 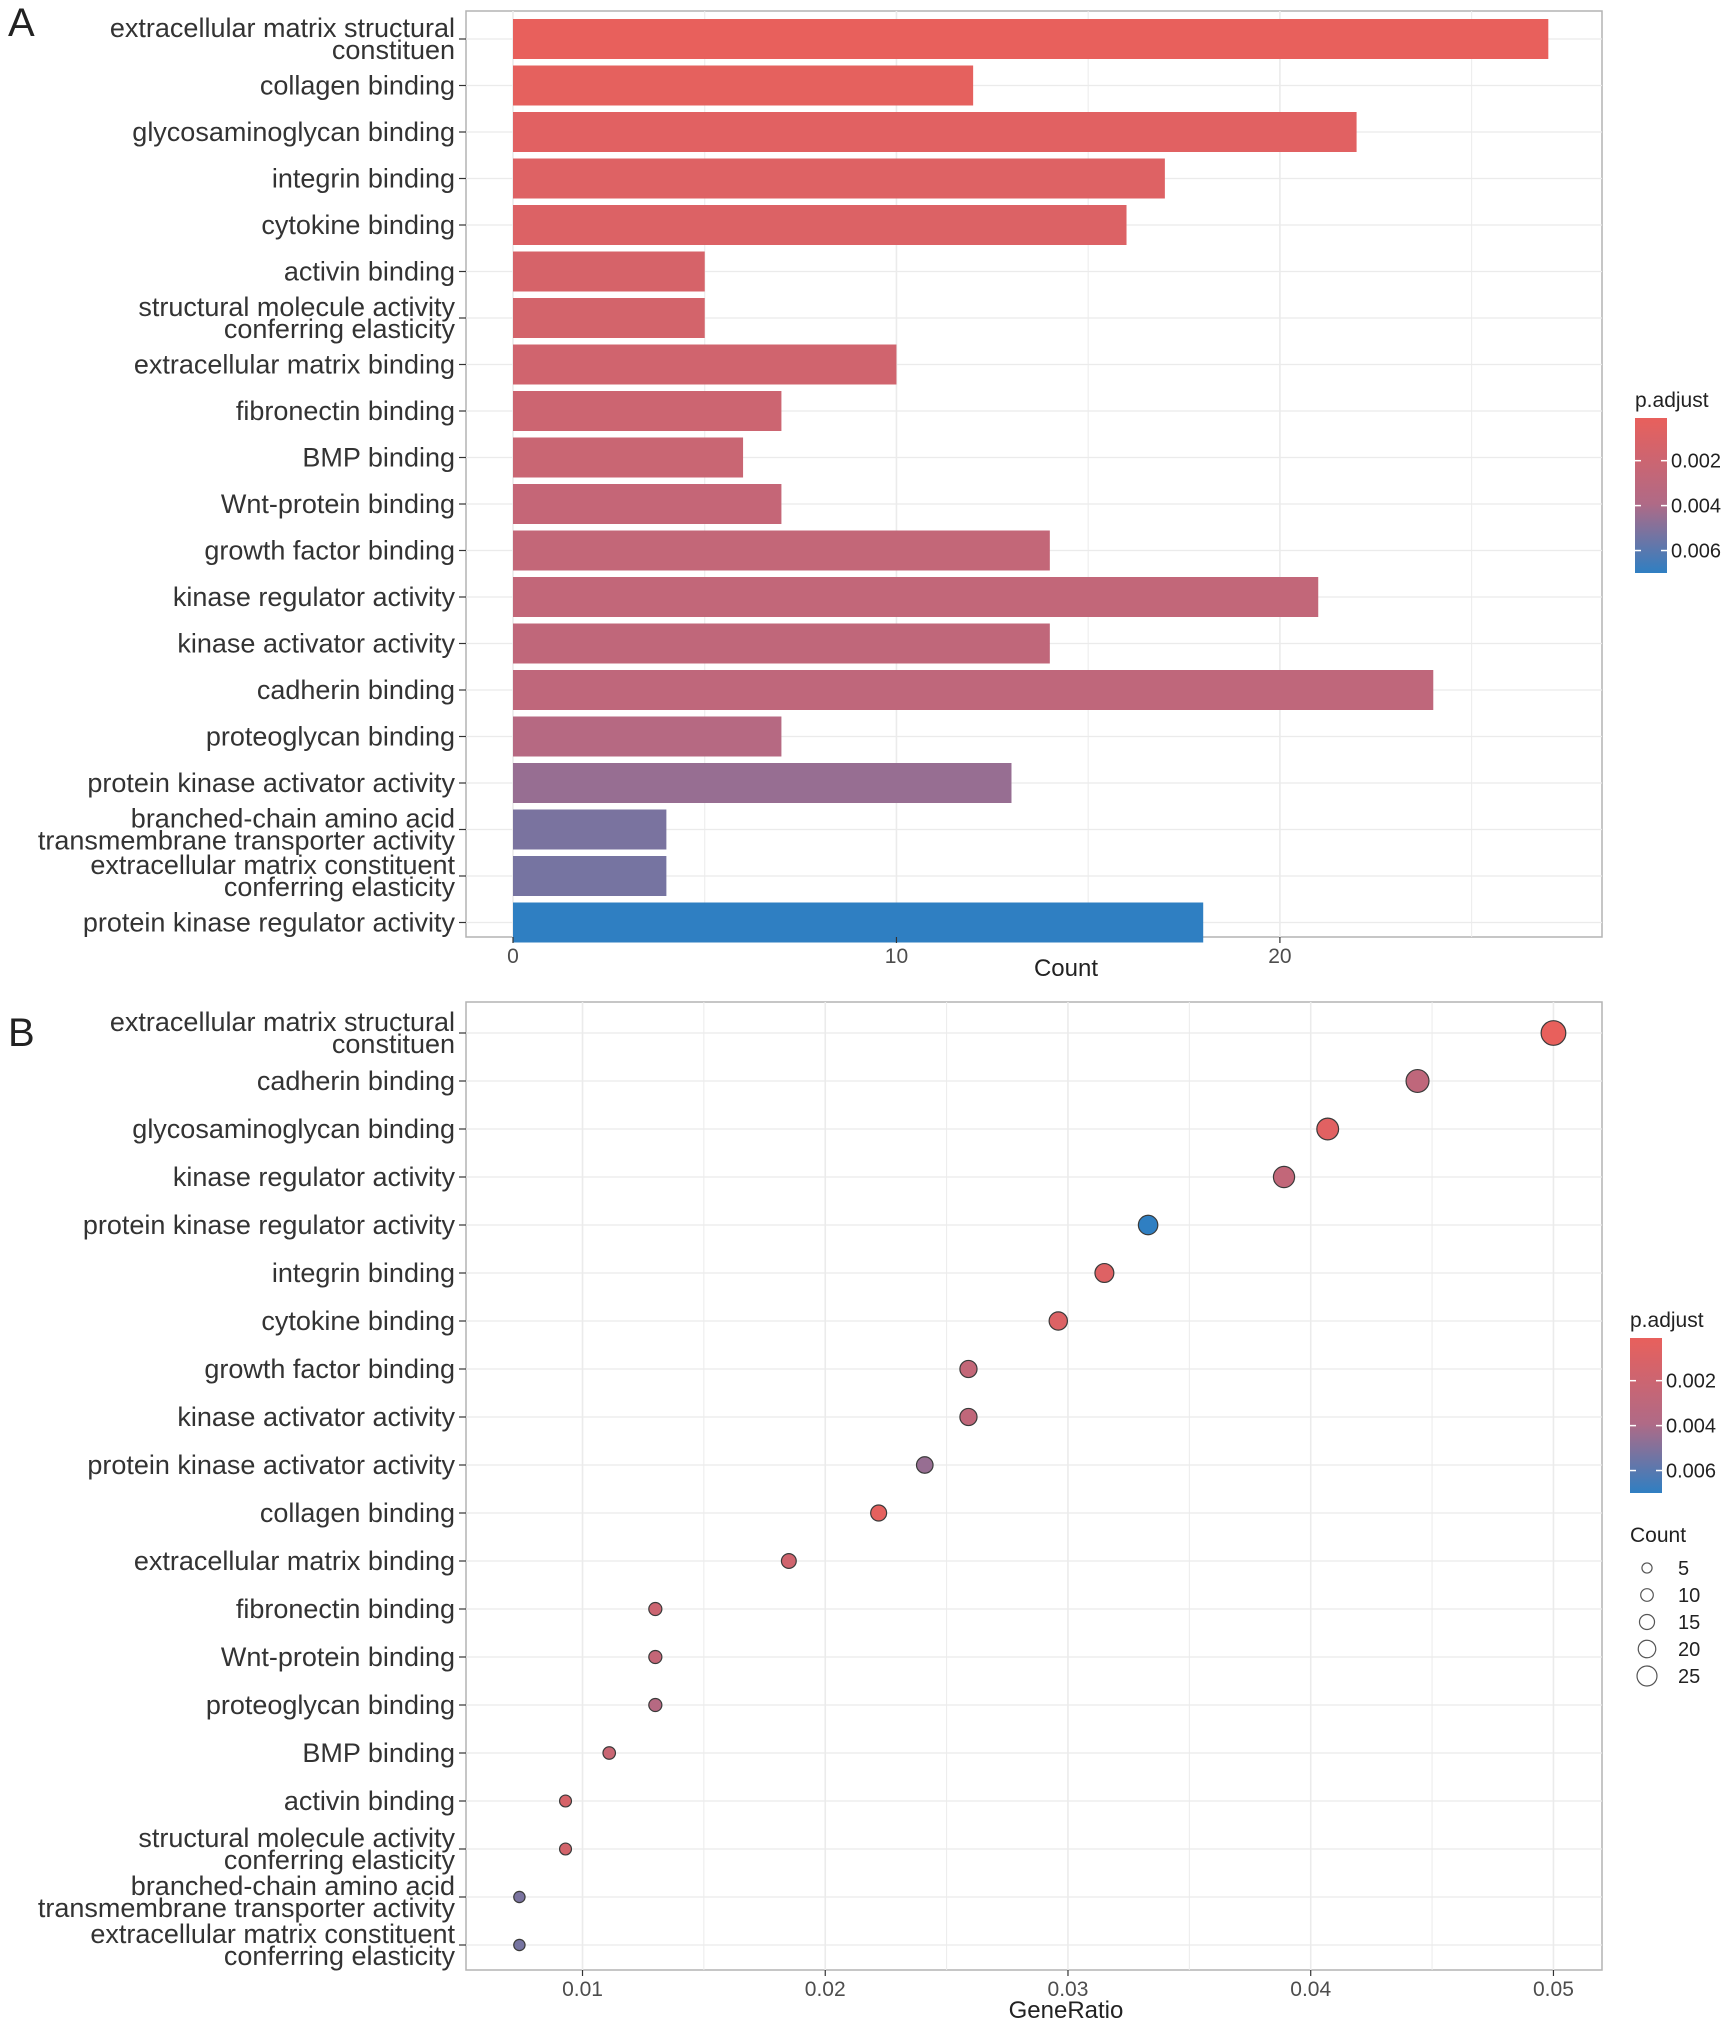 I want to click on legend-tick-label: 0.004, so click(x=1691, y=1427).